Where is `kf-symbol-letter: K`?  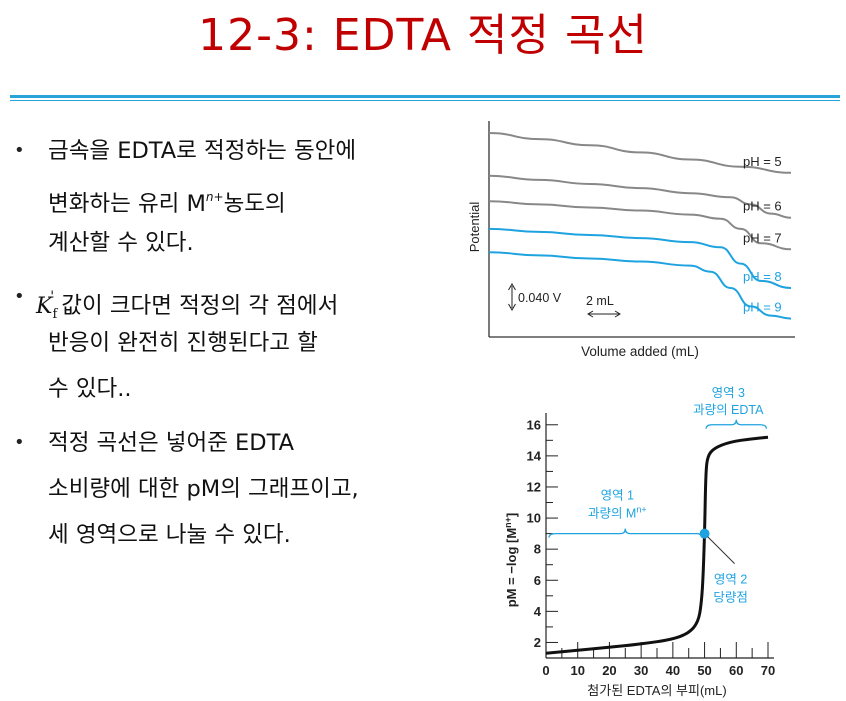 kf-symbol-letter: K is located at coordinates (44, 306).